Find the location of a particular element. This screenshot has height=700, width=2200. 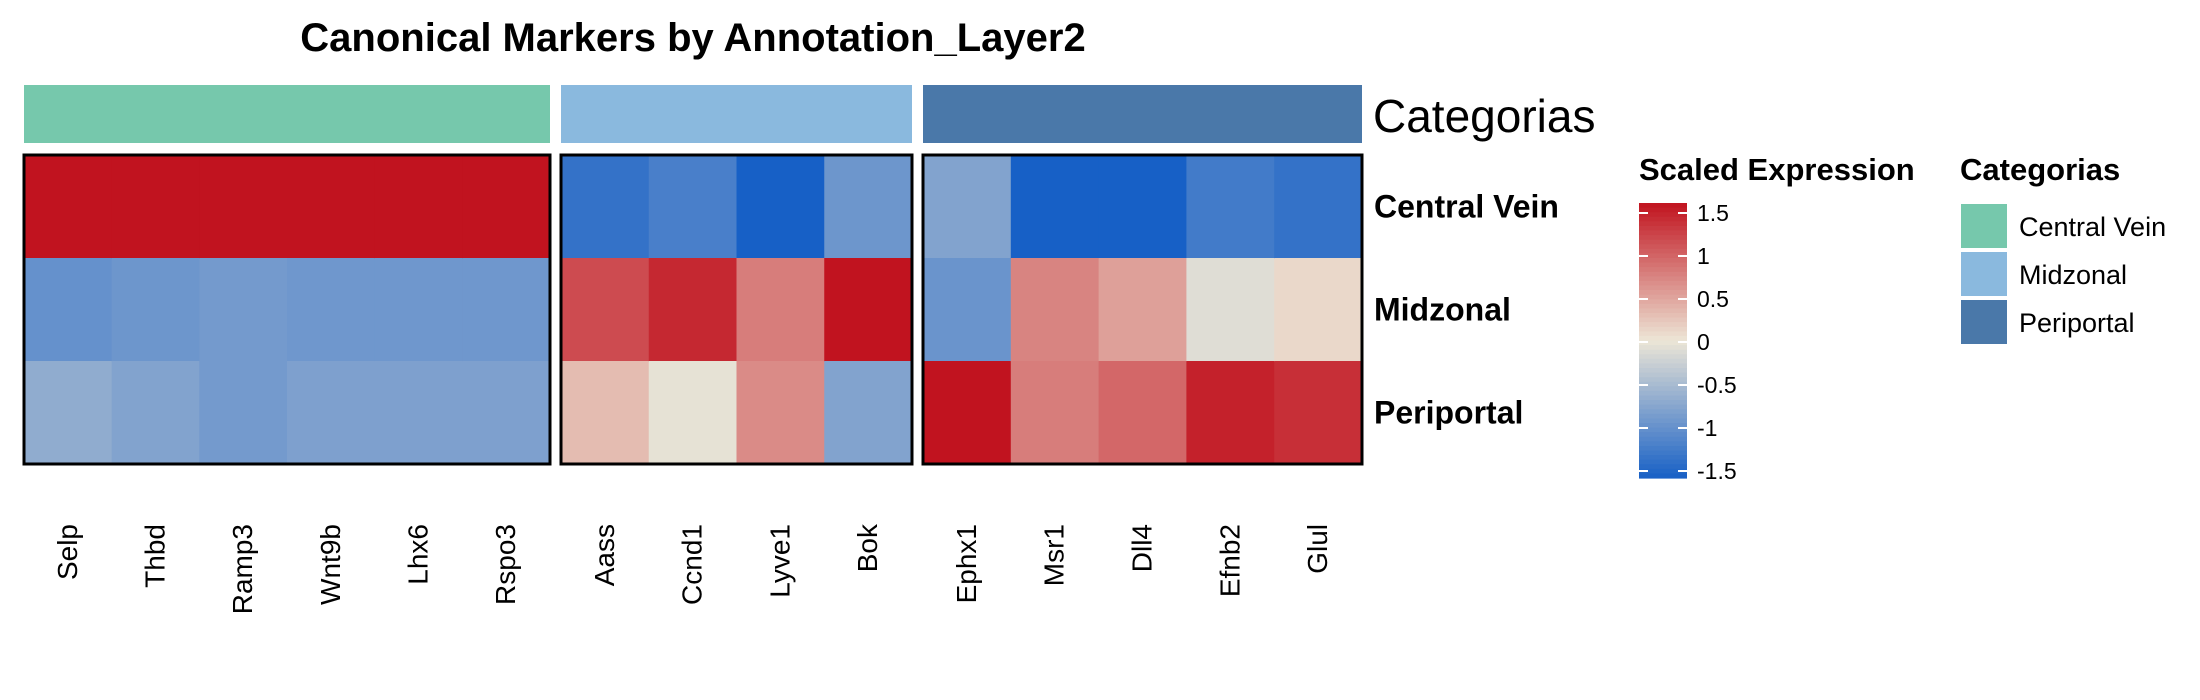

colorbar-tick-label: 0.5 is located at coordinates (1713, 299).